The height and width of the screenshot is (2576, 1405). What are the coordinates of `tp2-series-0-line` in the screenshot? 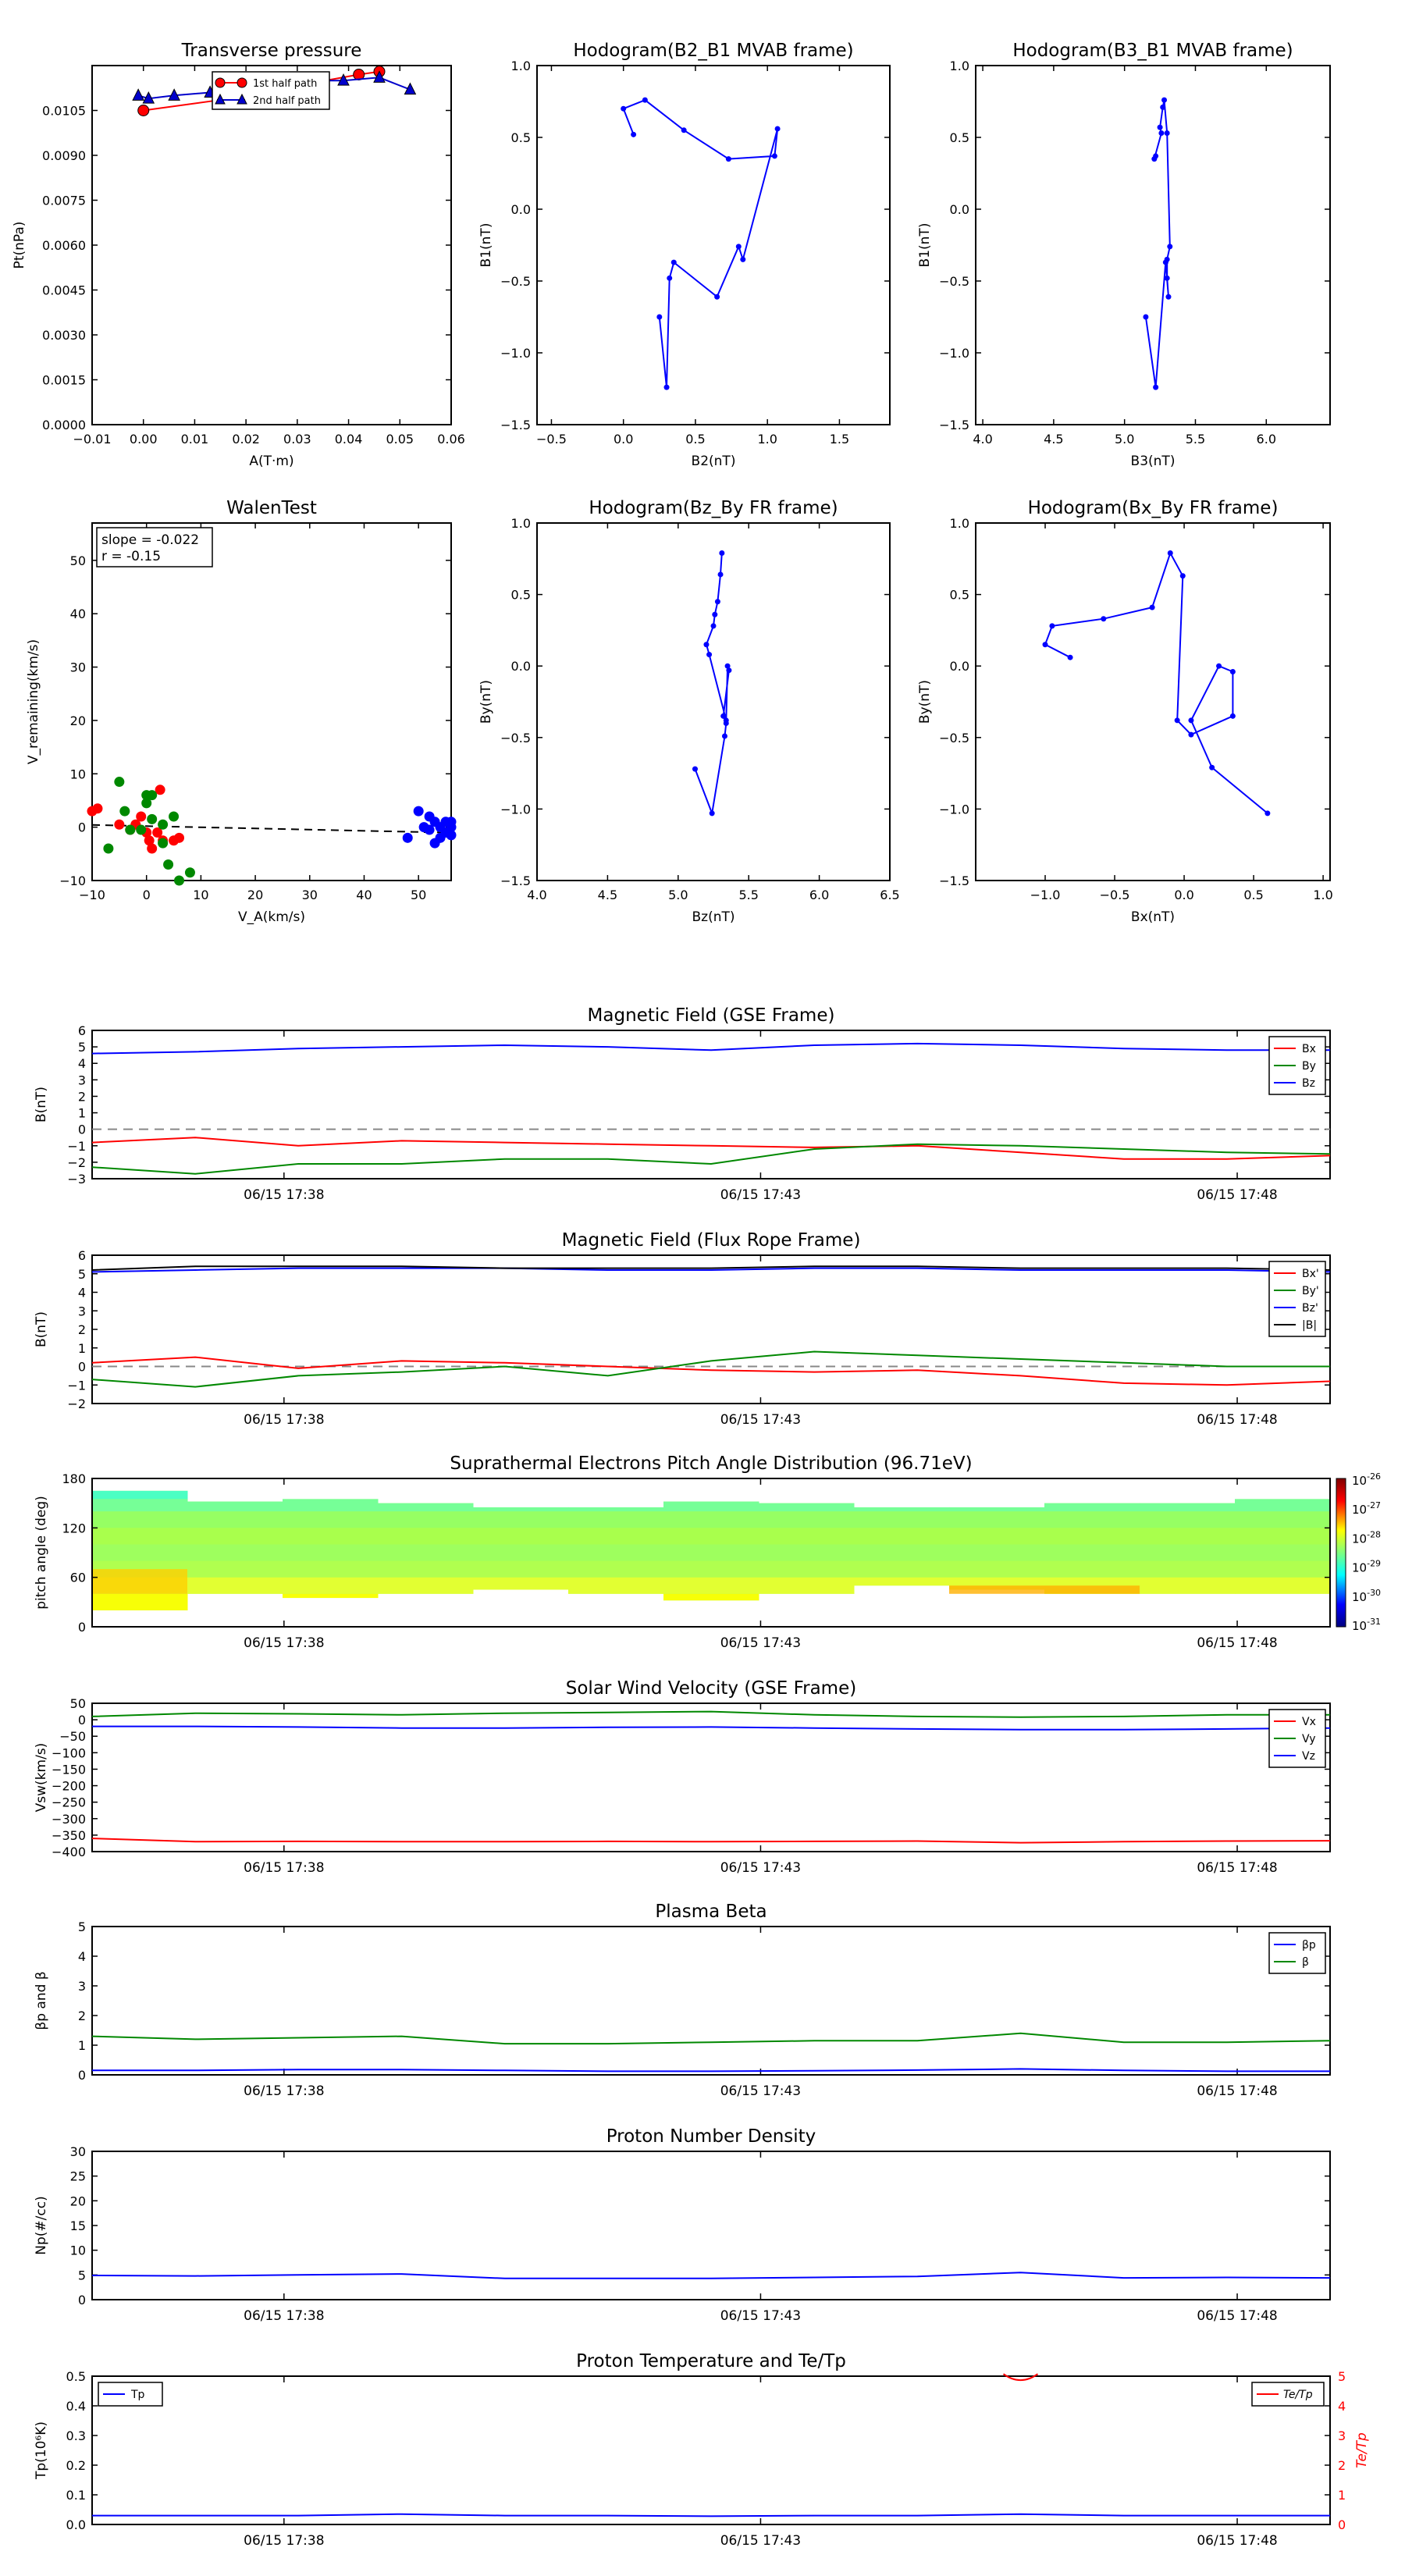 It's located at (711, 2515).